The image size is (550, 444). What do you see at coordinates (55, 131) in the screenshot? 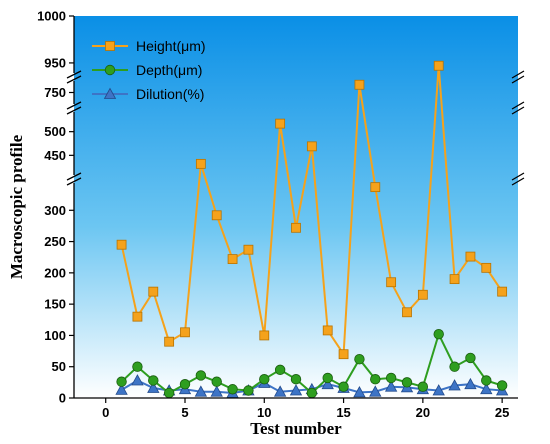
I see `y-tick-label: 500` at bounding box center [55, 131].